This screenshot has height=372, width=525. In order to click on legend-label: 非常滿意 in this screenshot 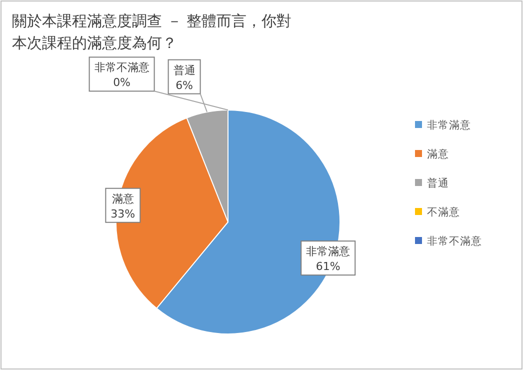, I will do `click(449, 125)`.